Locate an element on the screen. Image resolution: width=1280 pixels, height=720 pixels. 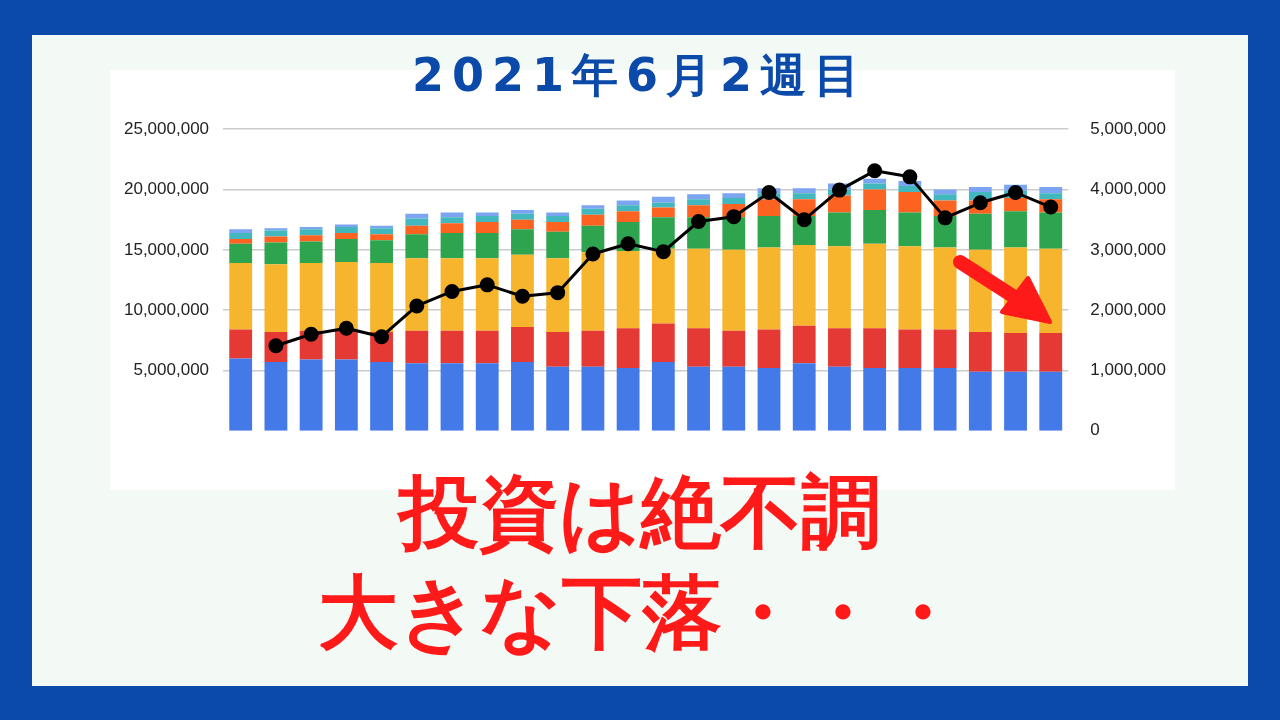
y2-tick-label: 5,000,000 is located at coordinates (1128, 128).